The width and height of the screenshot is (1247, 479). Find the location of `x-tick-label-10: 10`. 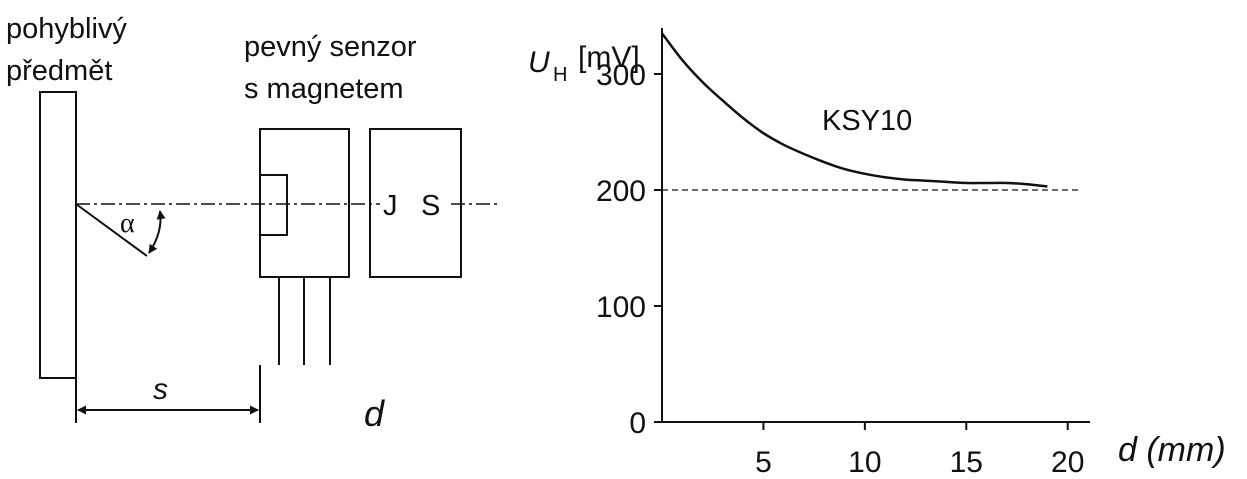

x-tick-label-10: 10 is located at coordinates (864, 462).